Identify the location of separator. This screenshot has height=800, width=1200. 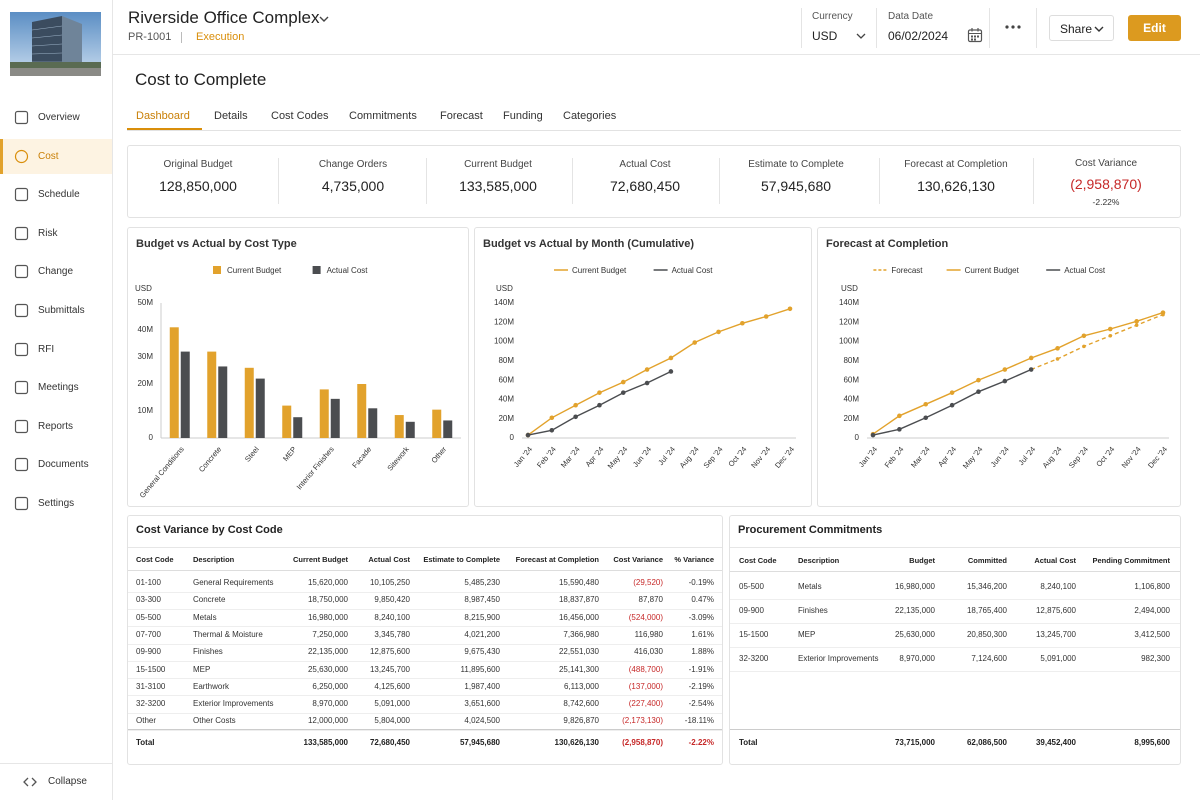
(801, 28).